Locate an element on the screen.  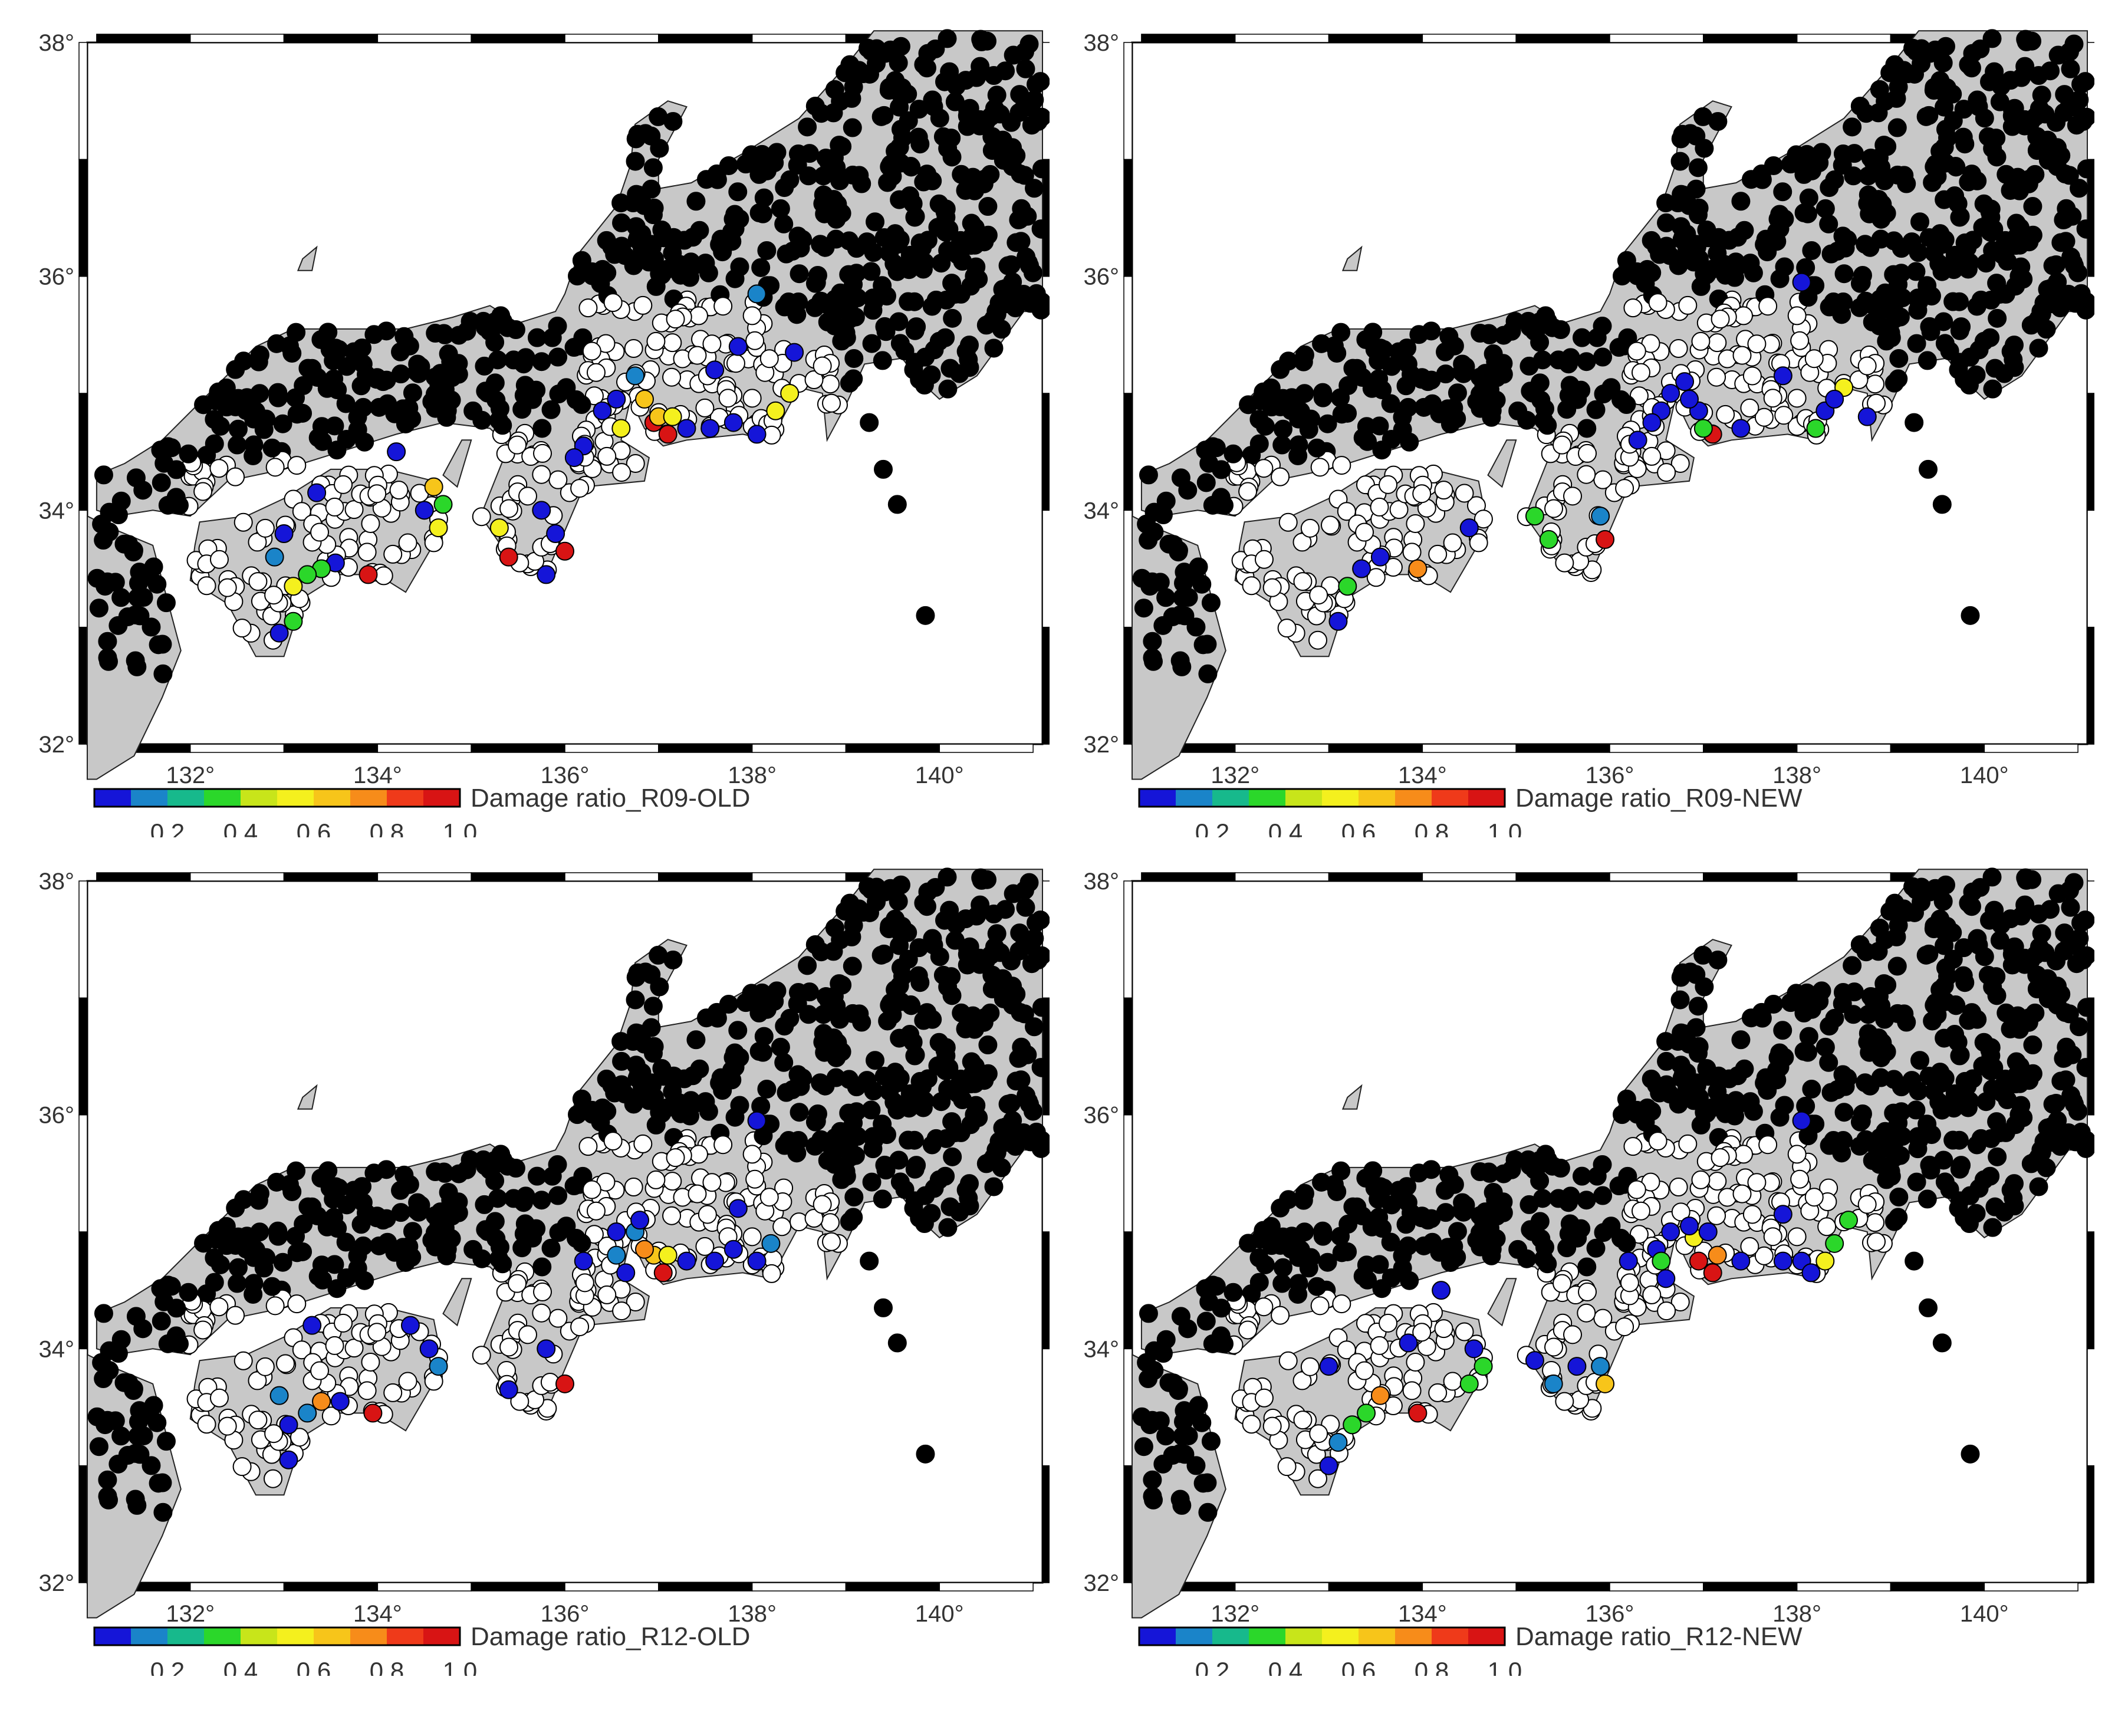
lat-tick-label: 34° is located at coordinates (57, 1349).